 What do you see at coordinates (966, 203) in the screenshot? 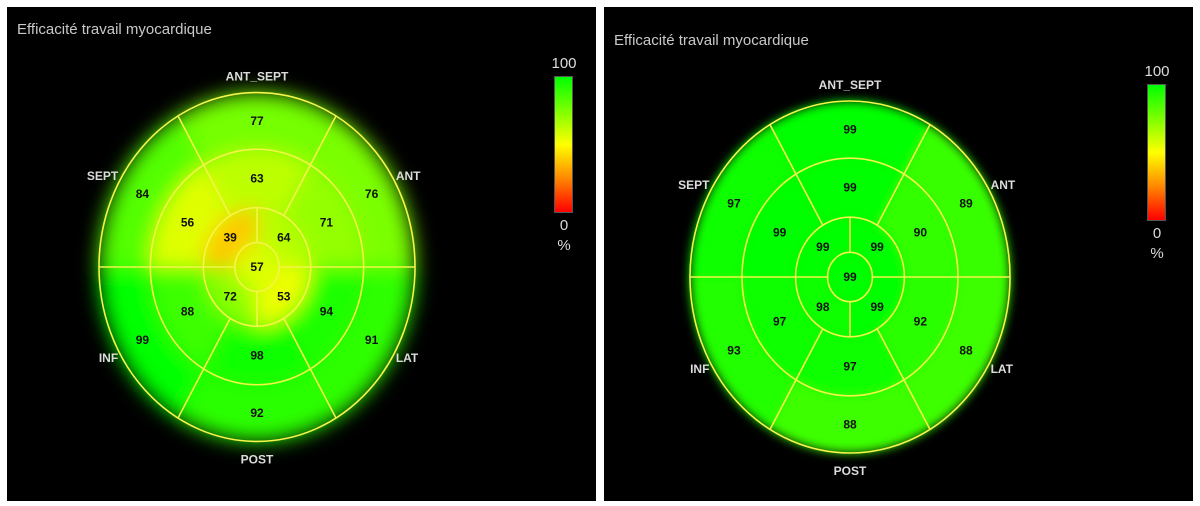
I see `segment-value-basal-ant: 89` at bounding box center [966, 203].